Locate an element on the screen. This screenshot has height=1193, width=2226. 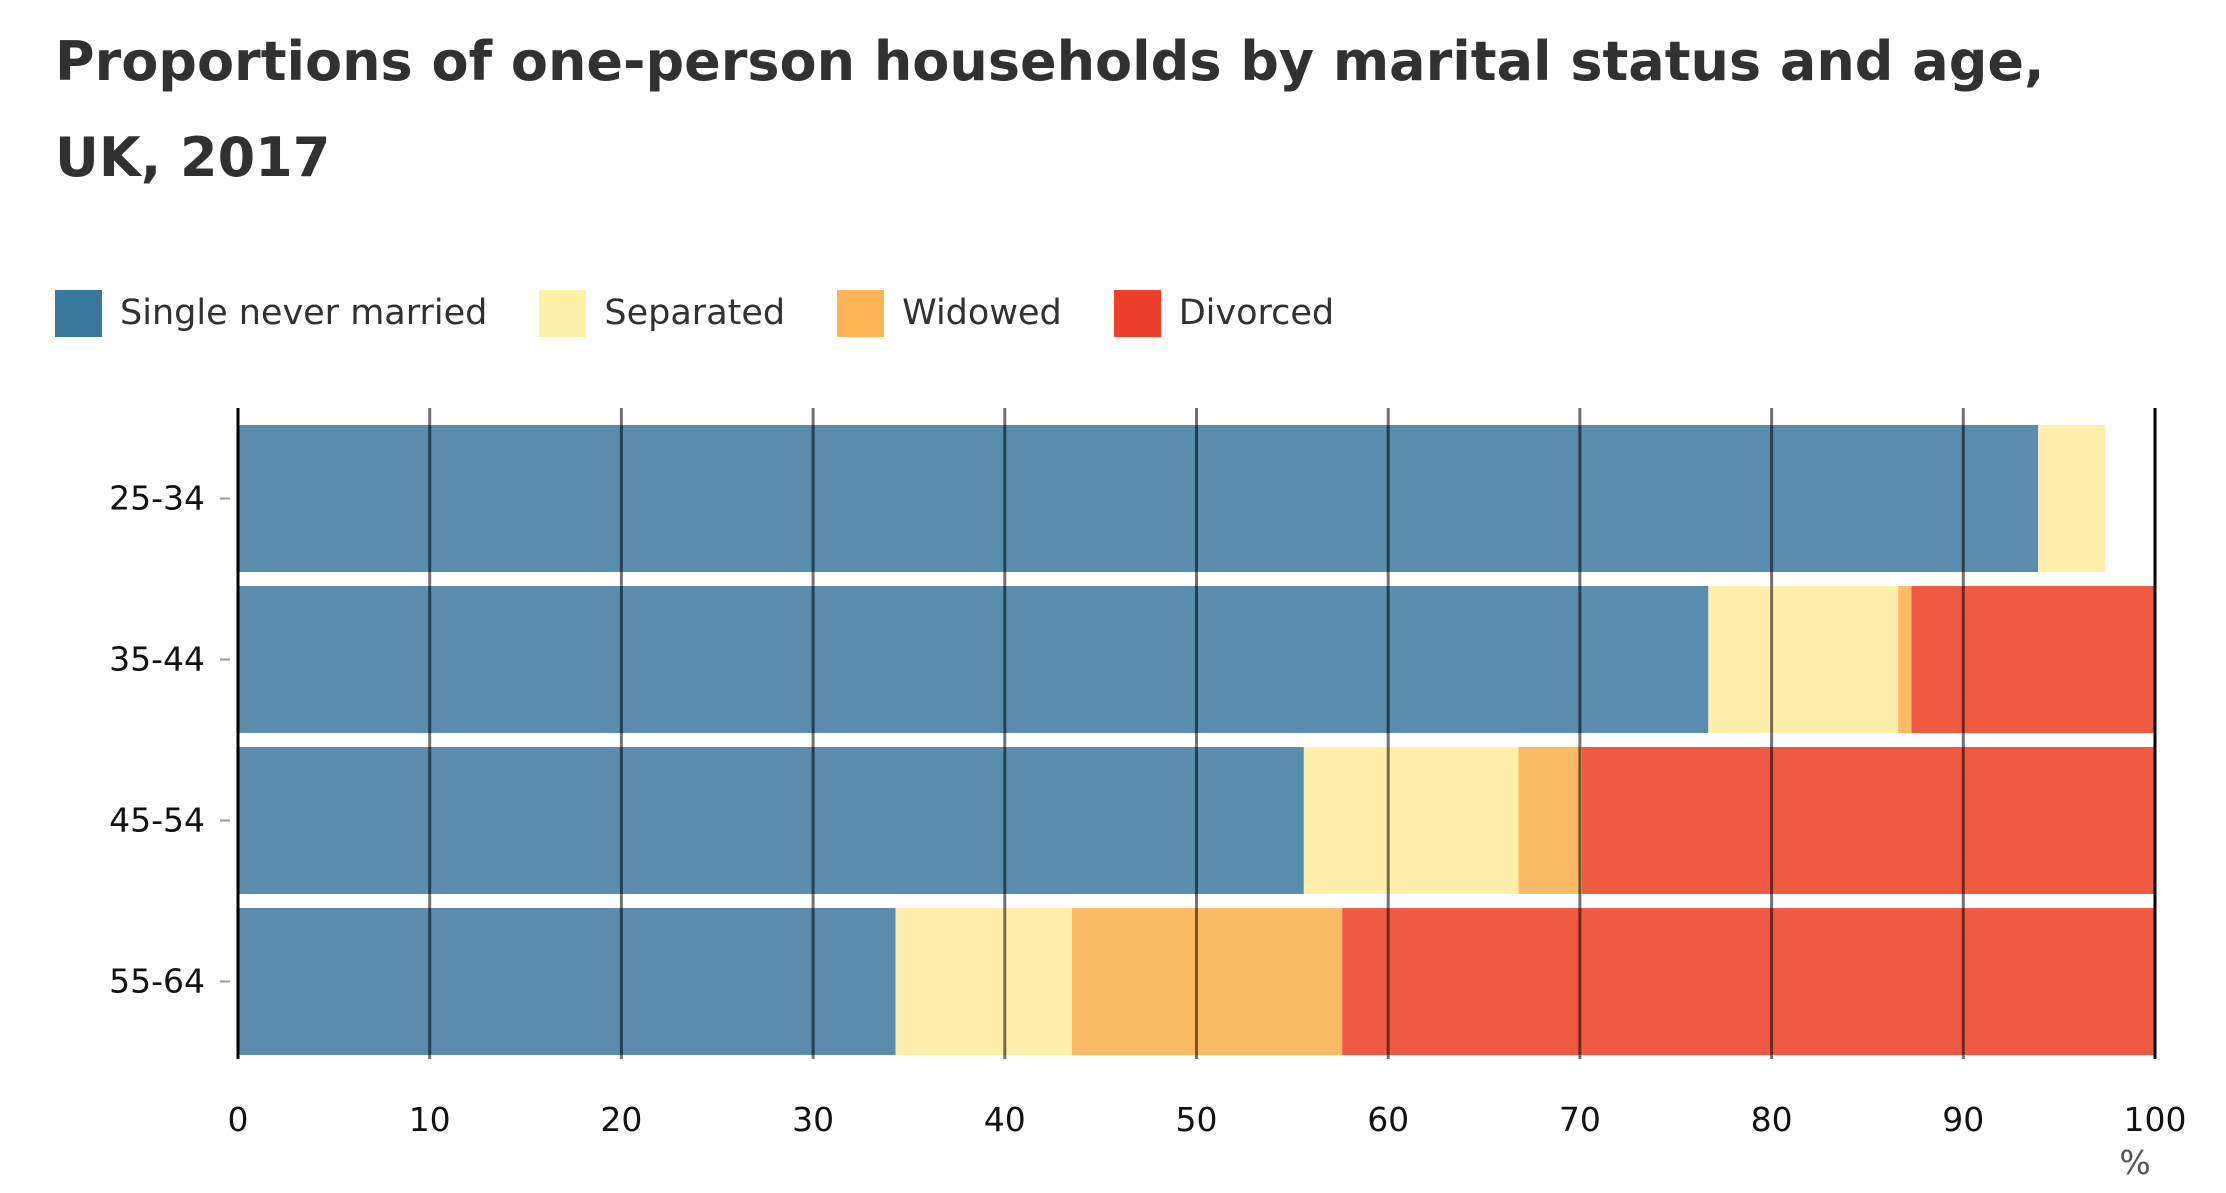
legend-label: Single never married is located at coordinates (304, 313).